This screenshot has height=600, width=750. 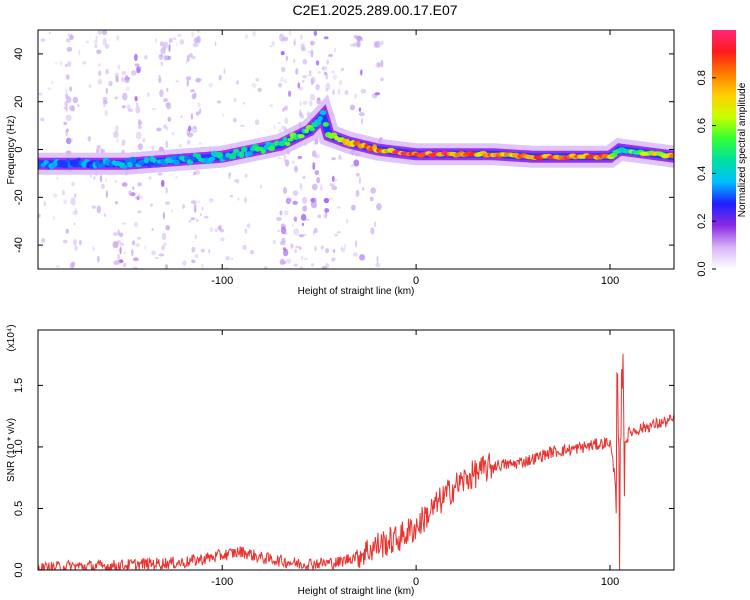 What do you see at coordinates (222, 582) in the screenshot?
I see `snr-x-tick-label: -100` at bounding box center [222, 582].